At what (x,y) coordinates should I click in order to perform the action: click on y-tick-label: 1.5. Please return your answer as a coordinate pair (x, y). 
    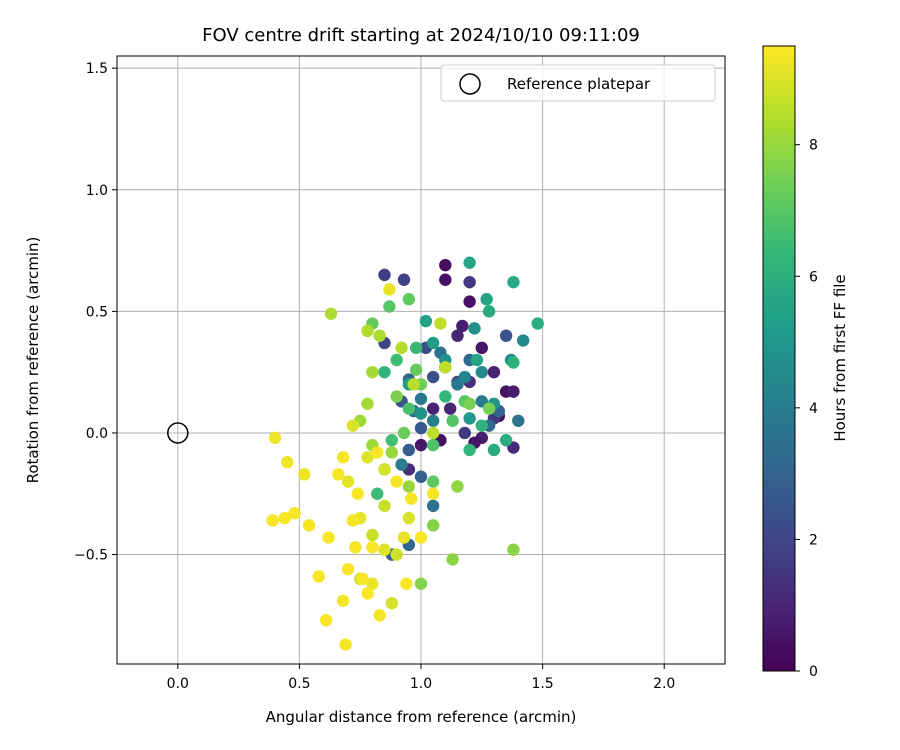
    Looking at the image, I should click on (97, 69).